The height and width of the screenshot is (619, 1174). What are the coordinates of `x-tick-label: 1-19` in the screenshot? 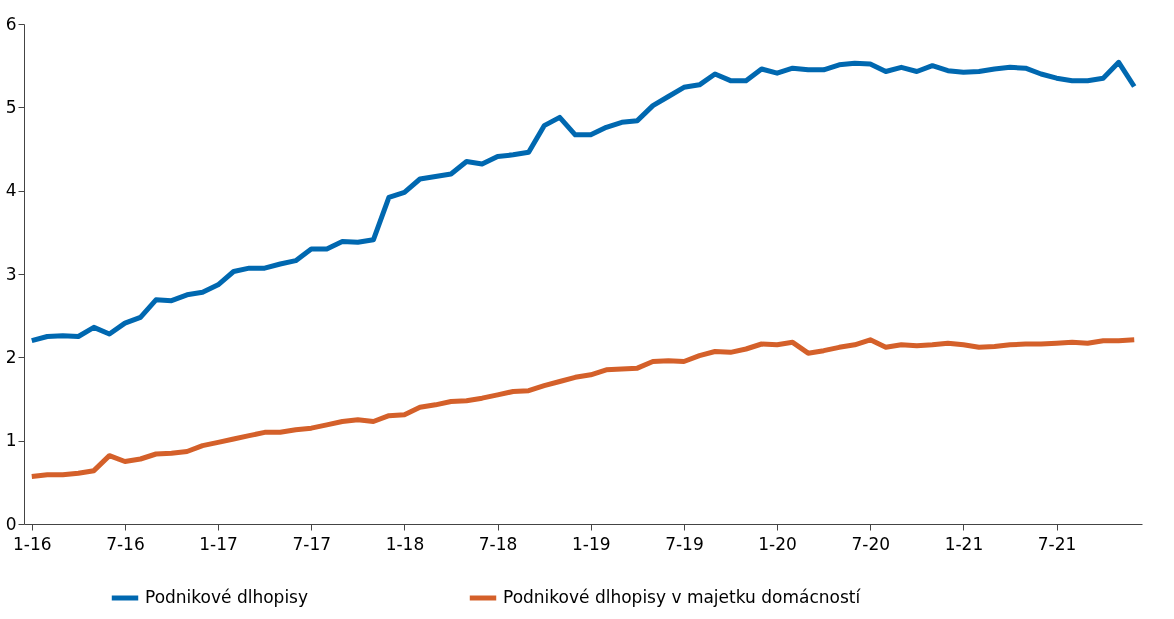 It's located at (591, 543).